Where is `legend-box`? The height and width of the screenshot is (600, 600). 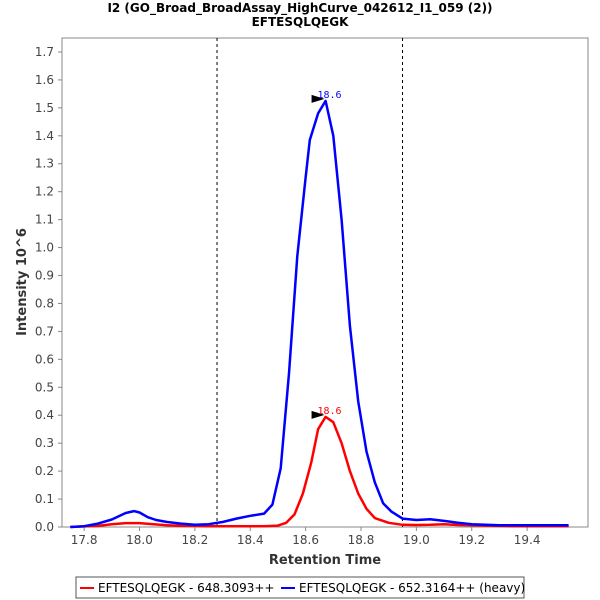
legend-box is located at coordinates (300, 587).